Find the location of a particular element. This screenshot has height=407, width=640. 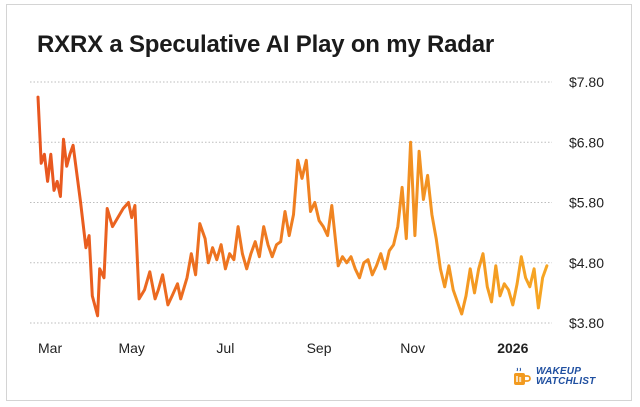

y-tick-label: $5.80 is located at coordinates (586, 203).